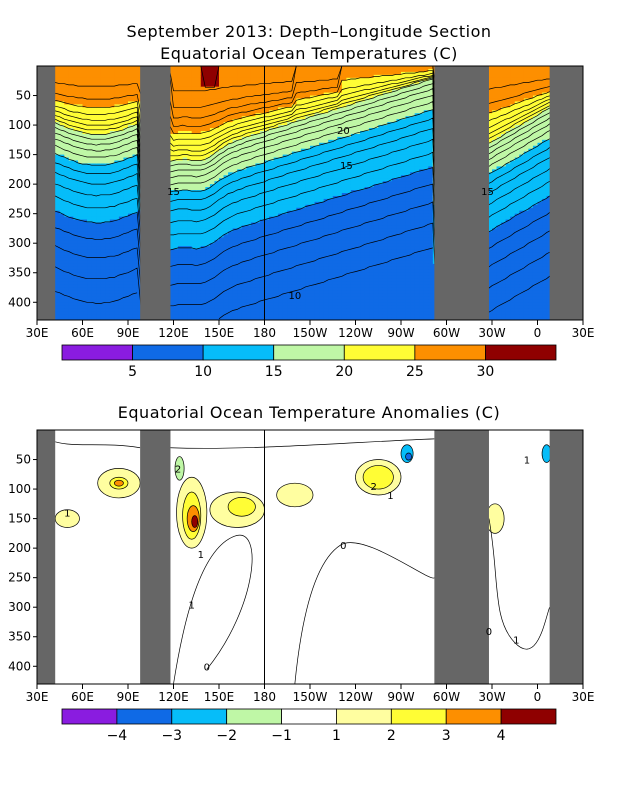 This screenshot has width=618, height=800. What do you see at coordinates (400, 333) in the screenshot?
I see `x-tick-label: 90W` at bounding box center [400, 333].